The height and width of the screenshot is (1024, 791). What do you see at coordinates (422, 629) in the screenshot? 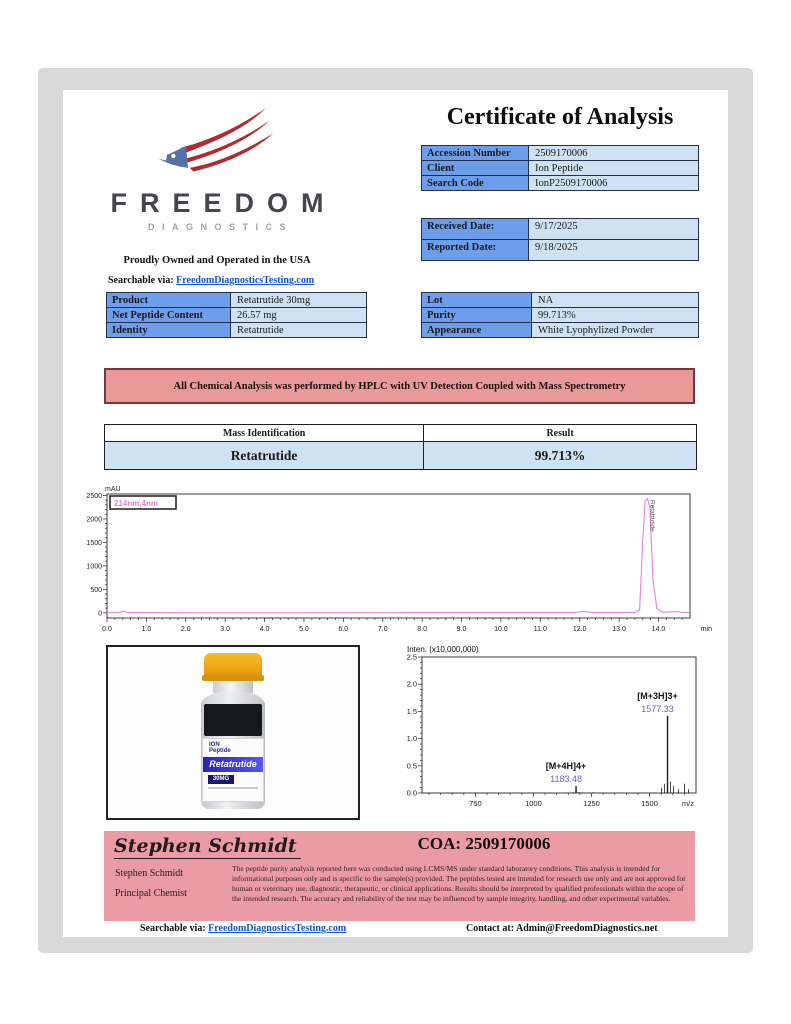
I see `svg-text: 8.0` at bounding box center [422, 629].